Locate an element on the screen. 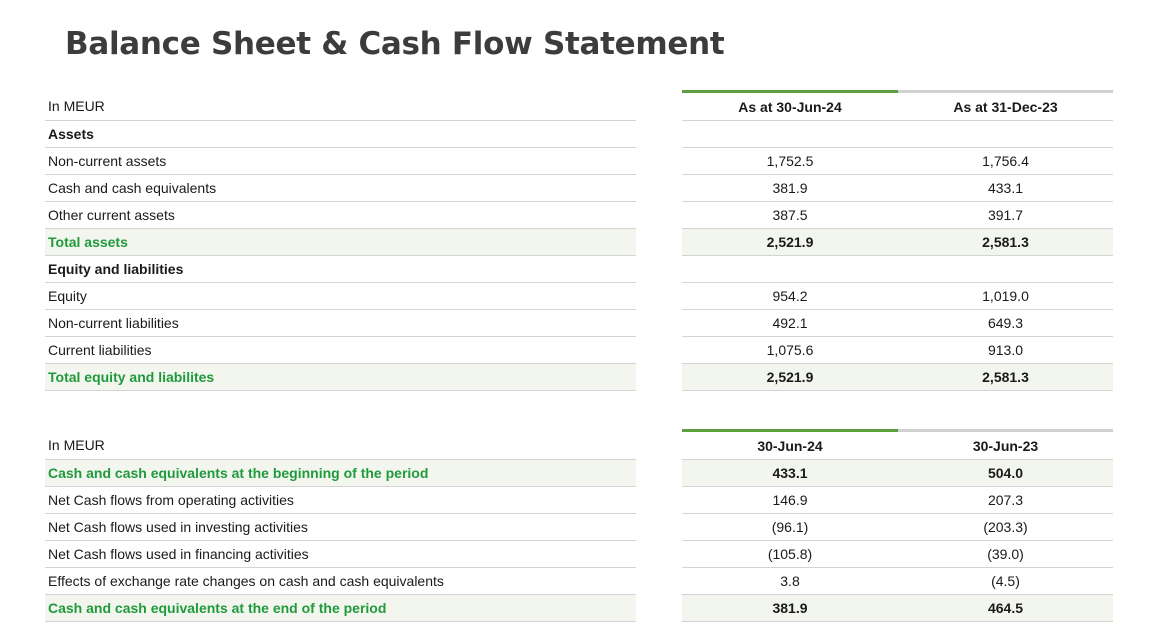 The width and height of the screenshot is (1162, 637). value-prior: (39.0) is located at coordinates (1005, 554).